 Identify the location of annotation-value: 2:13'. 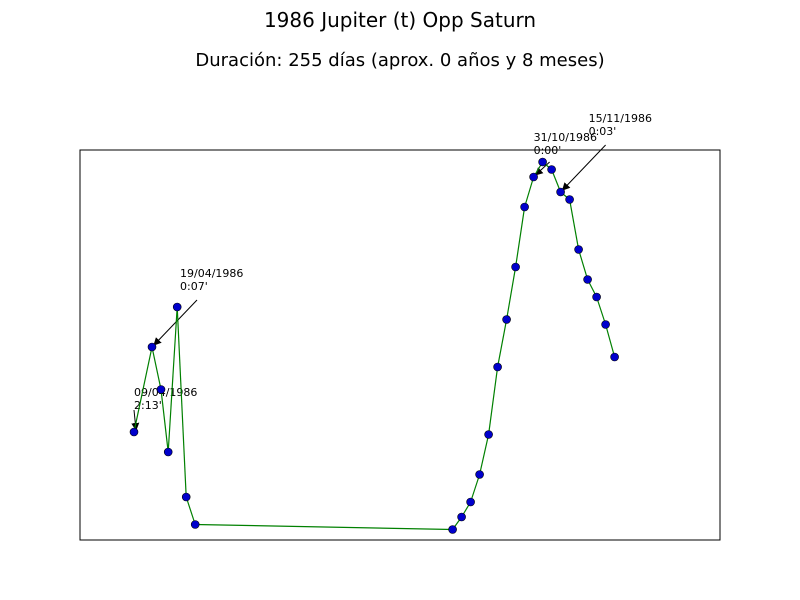
(148, 405).